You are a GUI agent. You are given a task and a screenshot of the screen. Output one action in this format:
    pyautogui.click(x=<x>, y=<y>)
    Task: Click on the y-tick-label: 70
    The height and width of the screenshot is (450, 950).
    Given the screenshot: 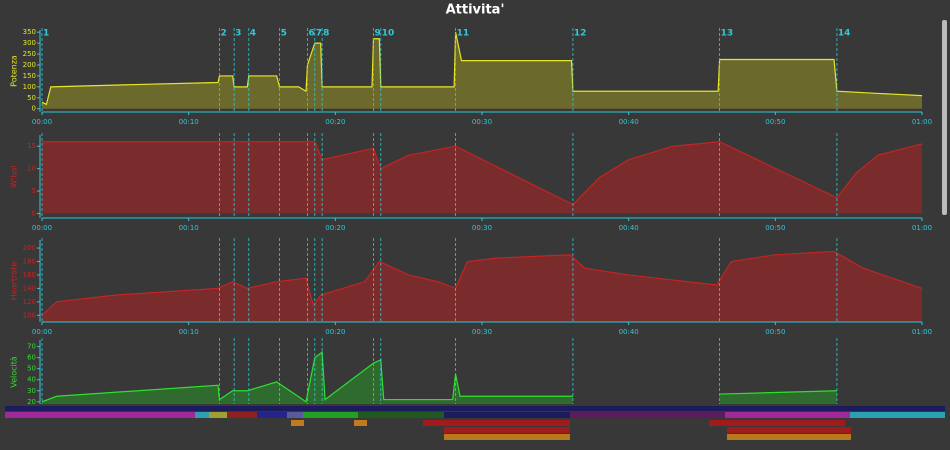 What is the action you would take?
    pyautogui.click(x=31, y=347)
    